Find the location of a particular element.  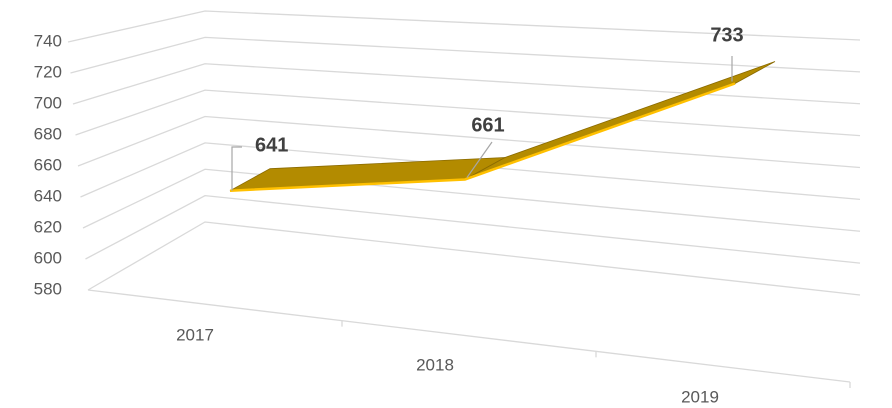

x-tick-label: 2019 is located at coordinates (700, 396).